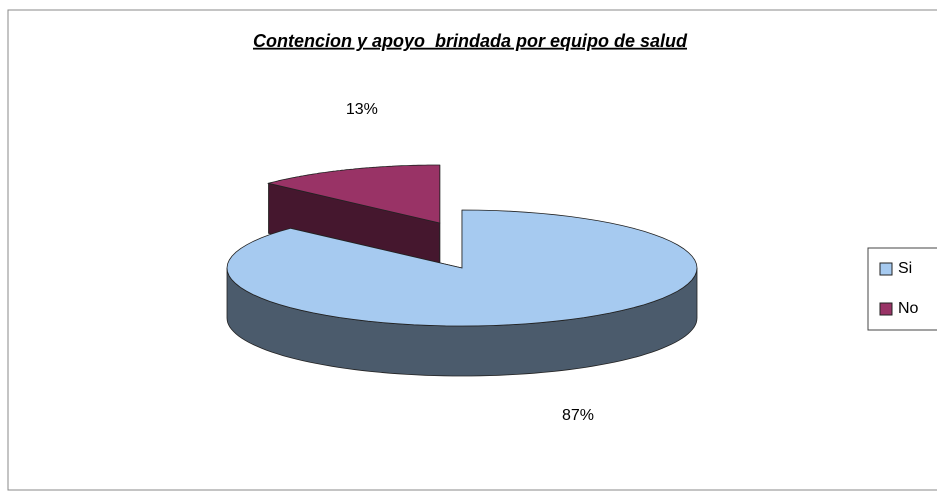  Describe the element at coordinates (362, 109) in the screenshot. I see `data-label: 13%` at that location.